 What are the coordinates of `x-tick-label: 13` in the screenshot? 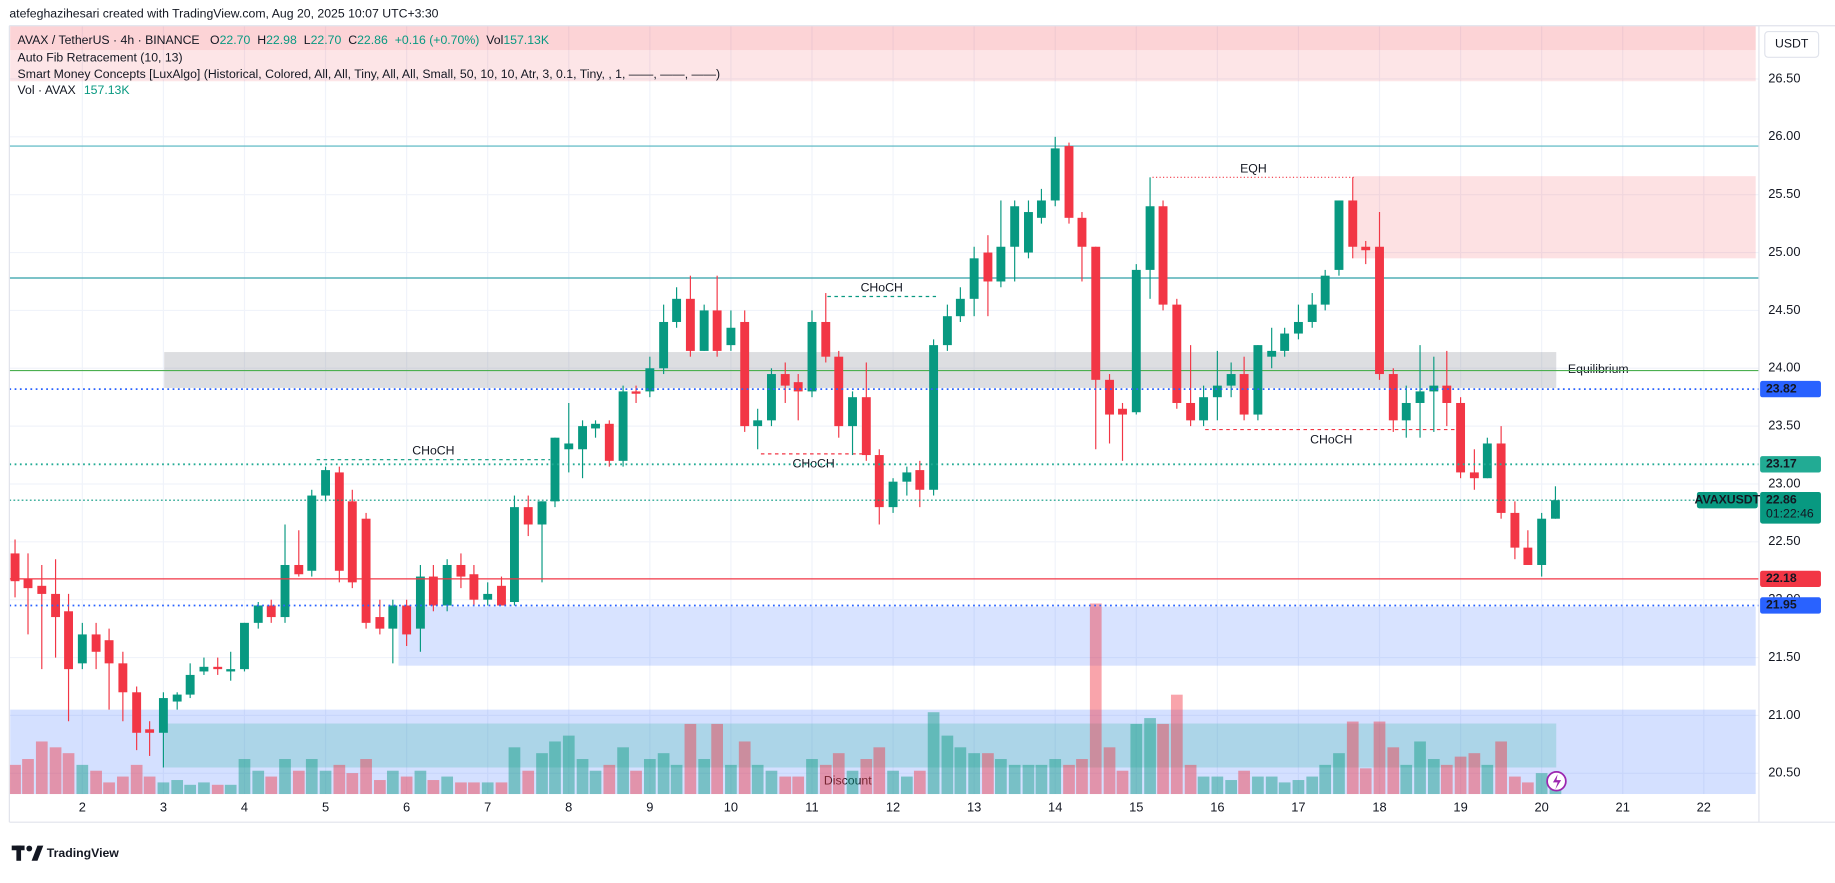 It's located at (974, 807).